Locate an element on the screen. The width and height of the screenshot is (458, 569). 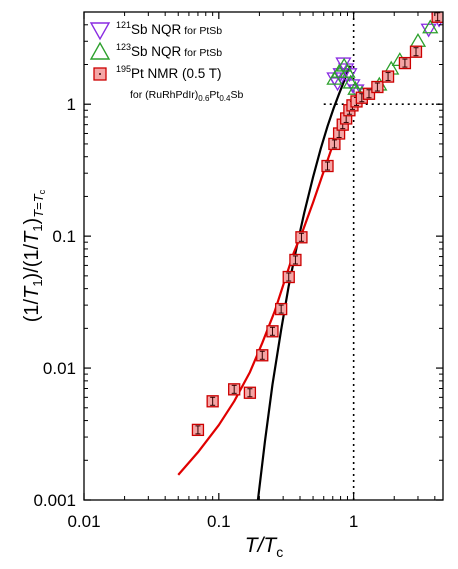
legend-marker-triangle-down is located at coordinates (100, 31).